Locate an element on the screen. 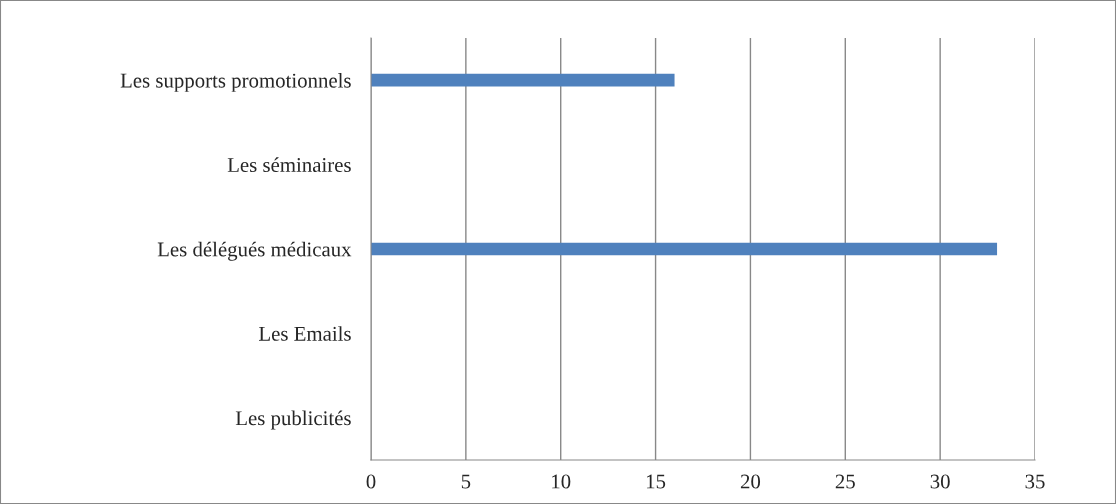  x-tick-label: 20 is located at coordinates (750, 481).